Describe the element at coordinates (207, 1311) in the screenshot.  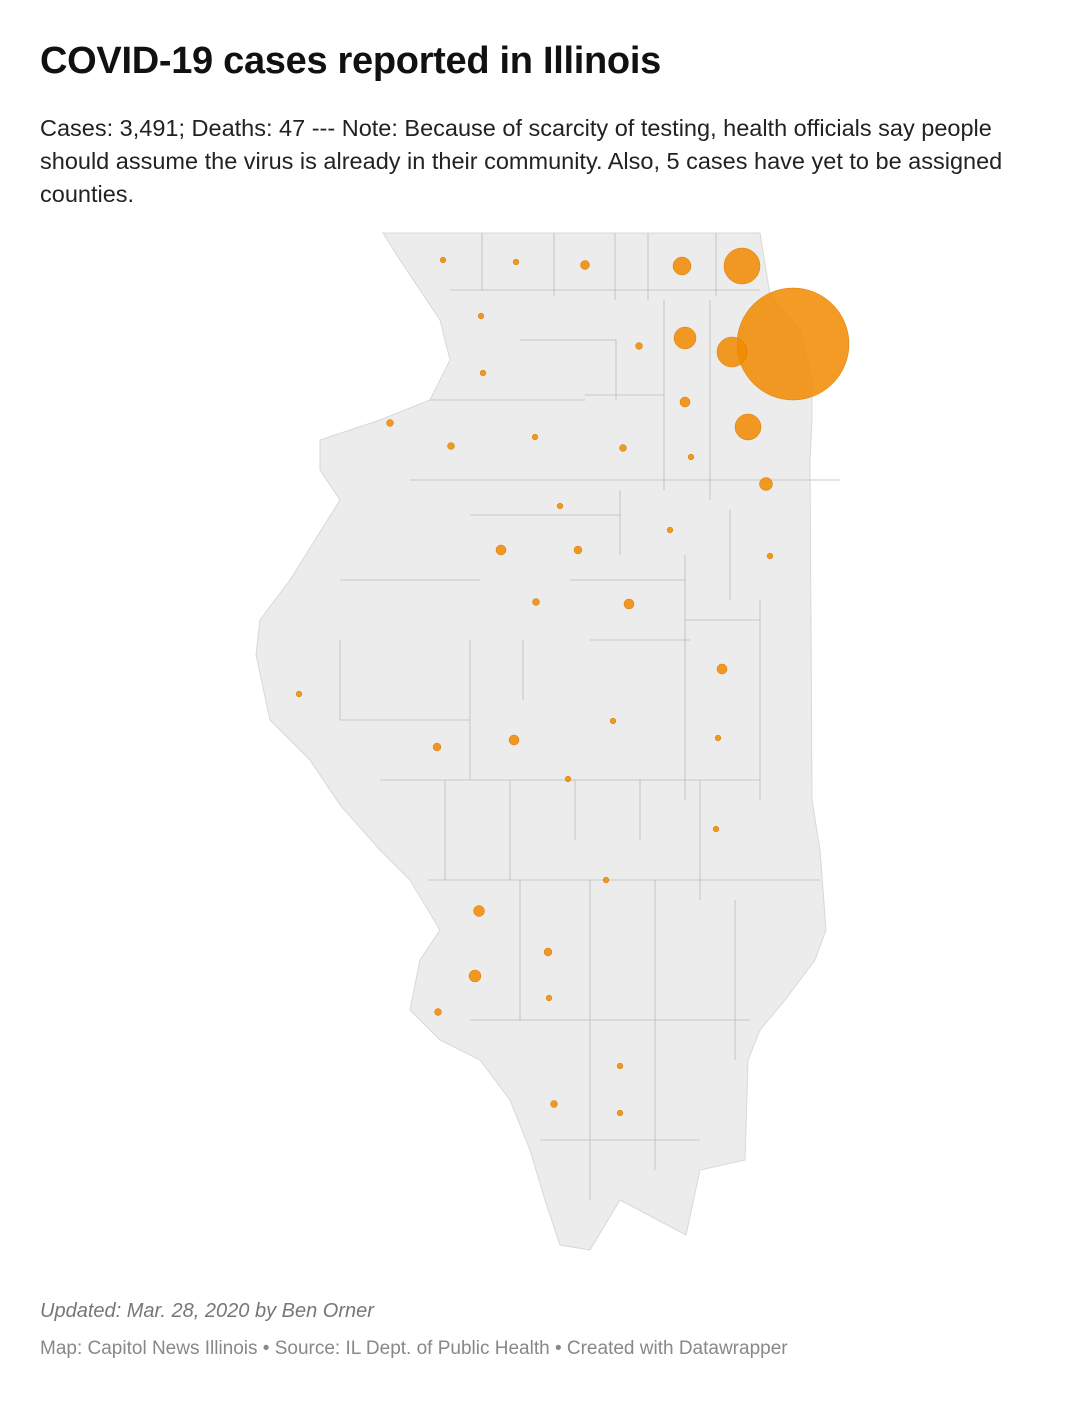
I see `byline: Updated: Mar. 28, 2020 by Ben Orner` at that location.